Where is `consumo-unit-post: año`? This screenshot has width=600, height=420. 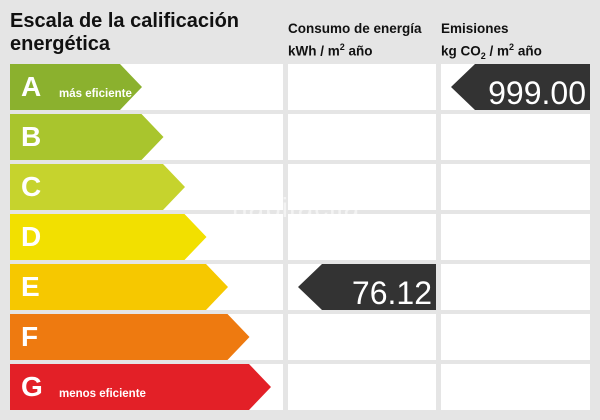
consumo-unit-post: año is located at coordinates (358, 51).